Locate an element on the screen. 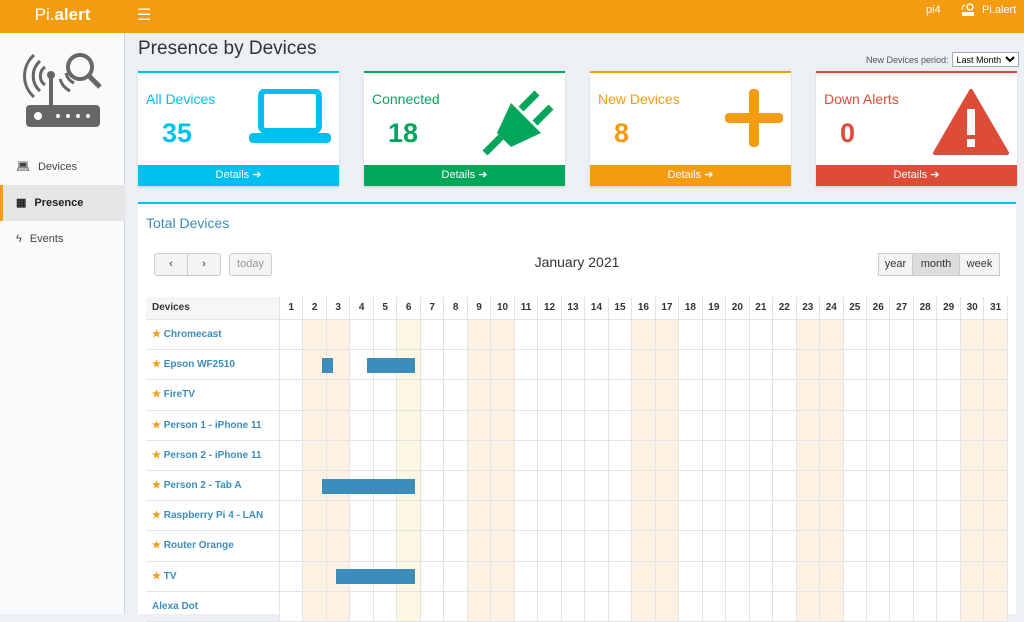  sidebar-item-events: ϟ Events is located at coordinates (62, 239).